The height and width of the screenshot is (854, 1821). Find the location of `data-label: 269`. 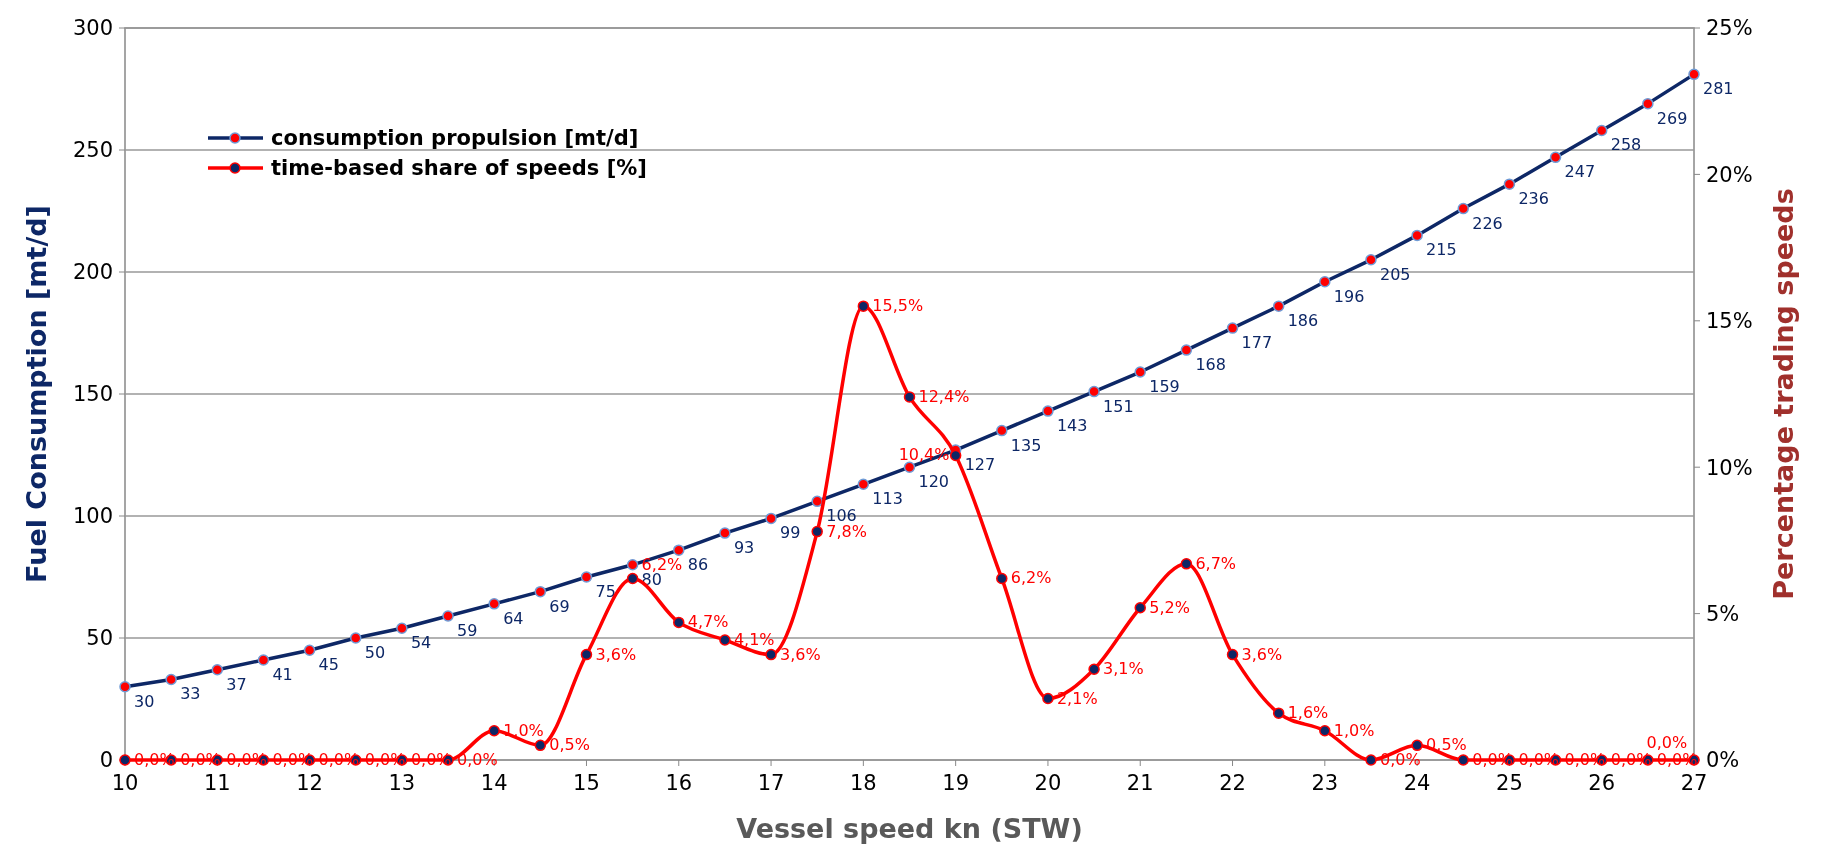

data-label: 269 is located at coordinates (1672, 118).